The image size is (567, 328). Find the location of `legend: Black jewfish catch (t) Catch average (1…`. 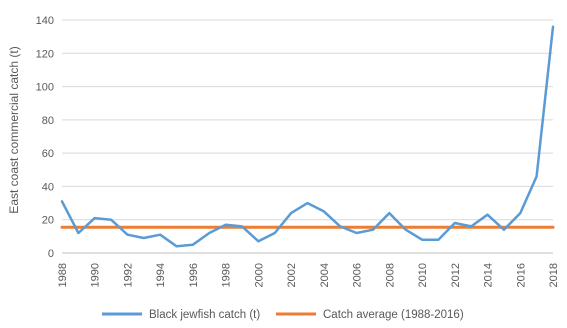

legend: Black jewfish catch (t) Catch average (1… is located at coordinates (283, 315).